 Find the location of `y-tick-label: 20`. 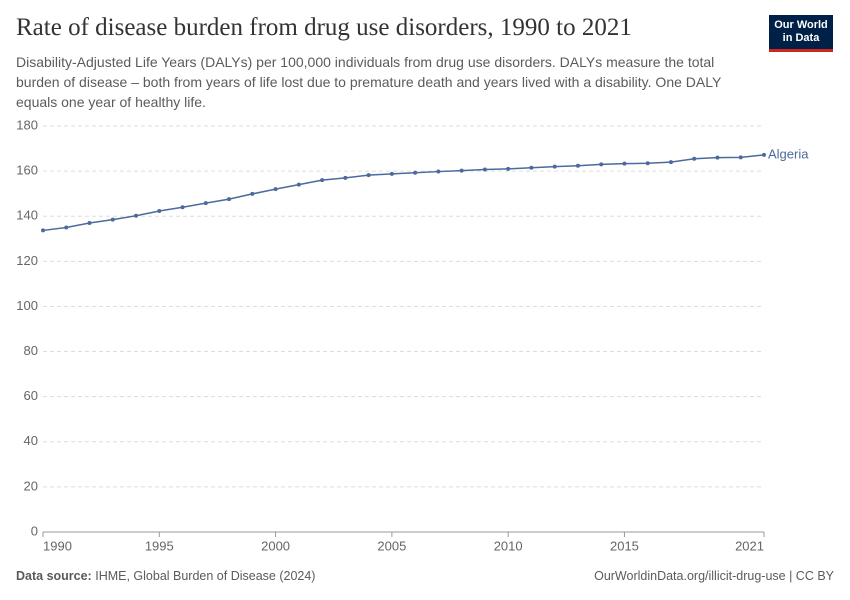

y-tick-label: 20 is located at coordinates (31, 485).